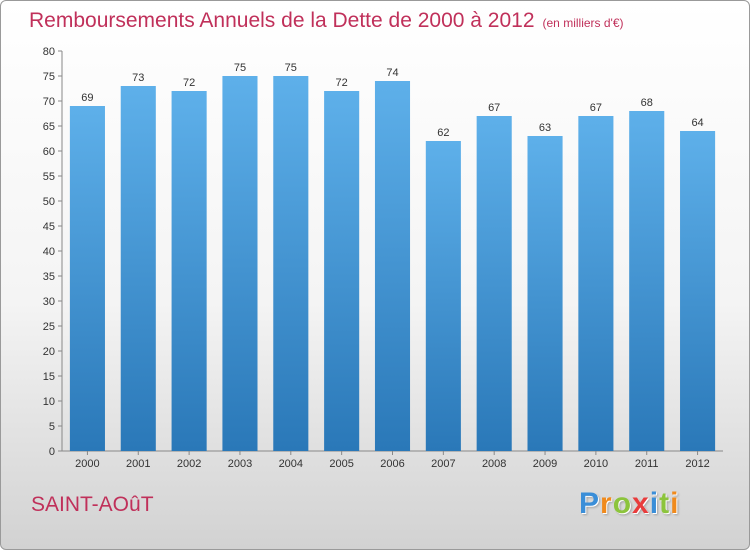  I want to click on bar-2001, so click(138, 268).